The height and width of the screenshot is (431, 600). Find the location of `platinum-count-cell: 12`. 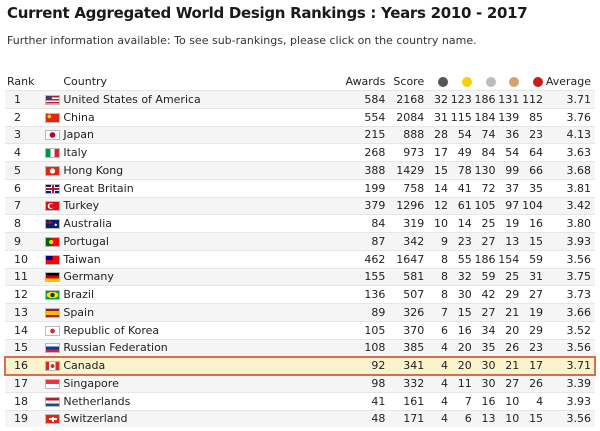

platinum-count-cell: 12 is located at coordinates (436, 206).